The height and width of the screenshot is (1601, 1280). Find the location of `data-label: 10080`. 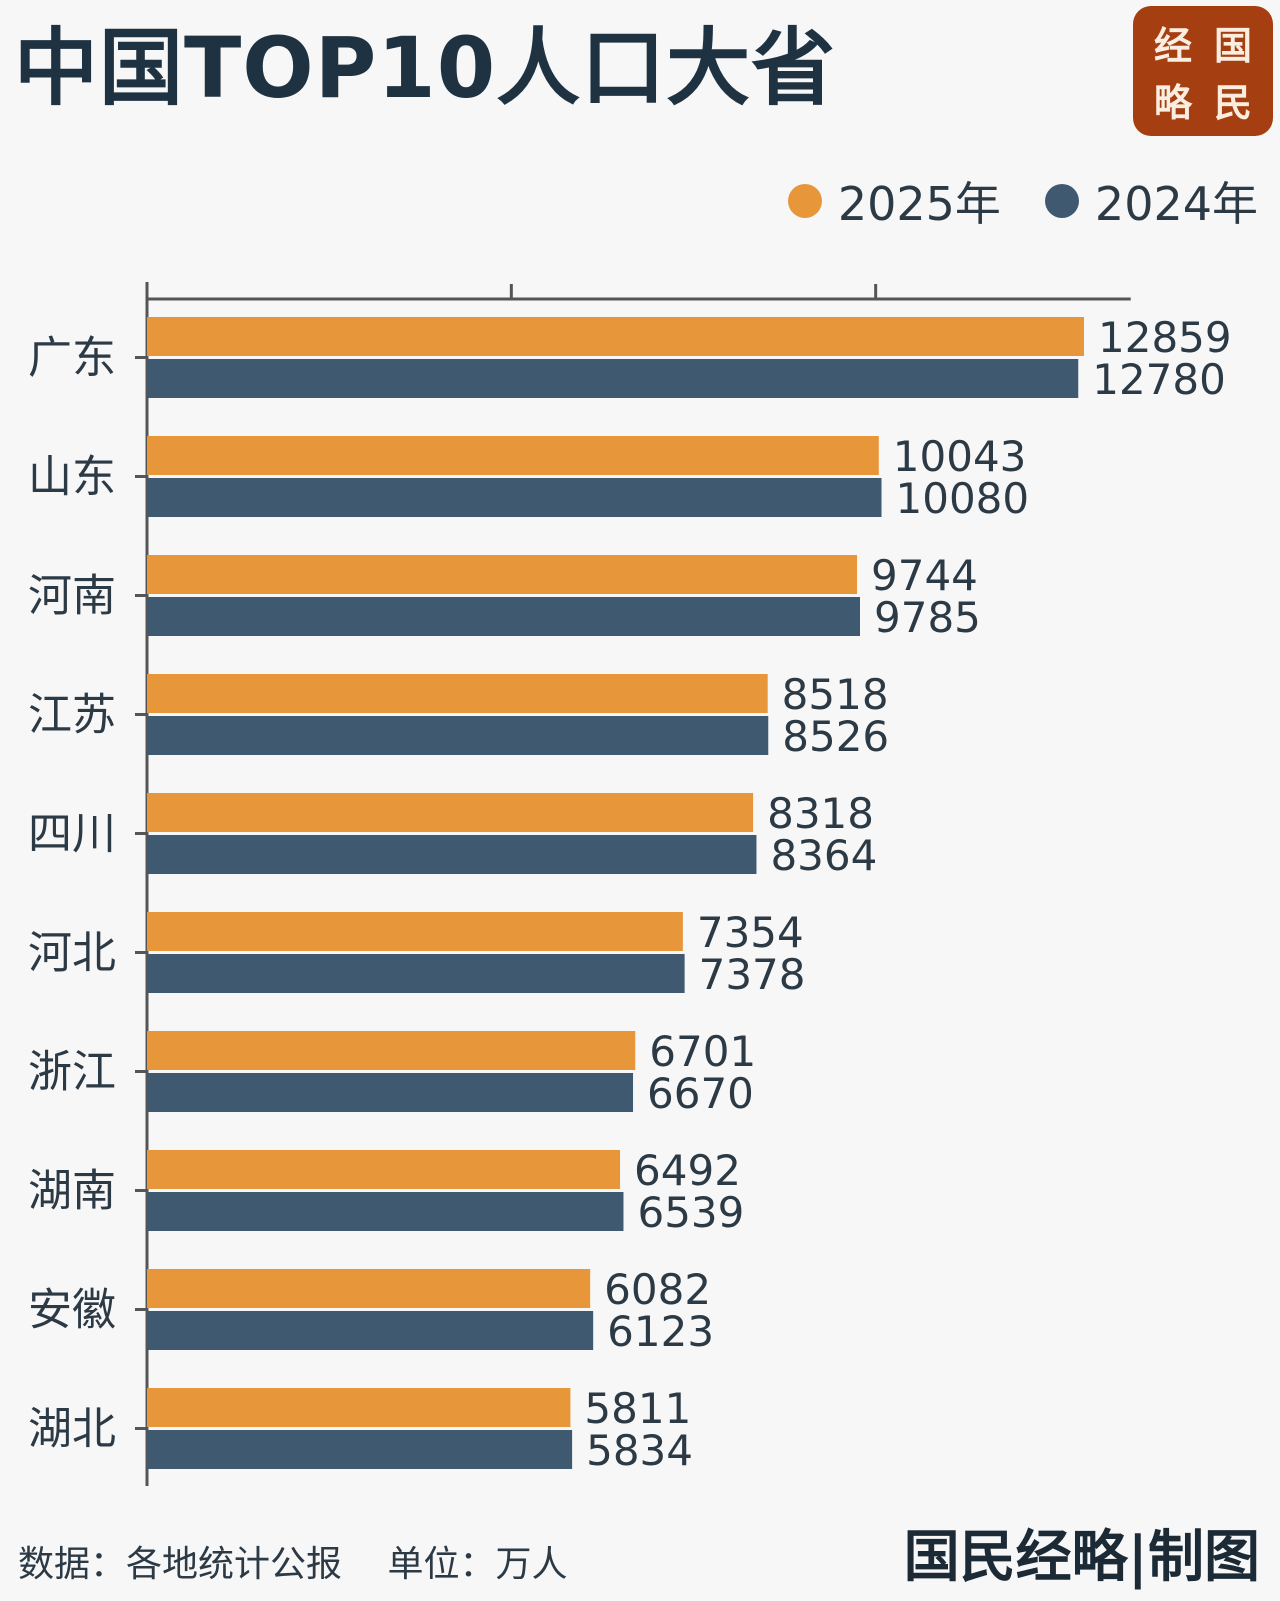

data-label: 10080 is located at coordinates (963, 498).